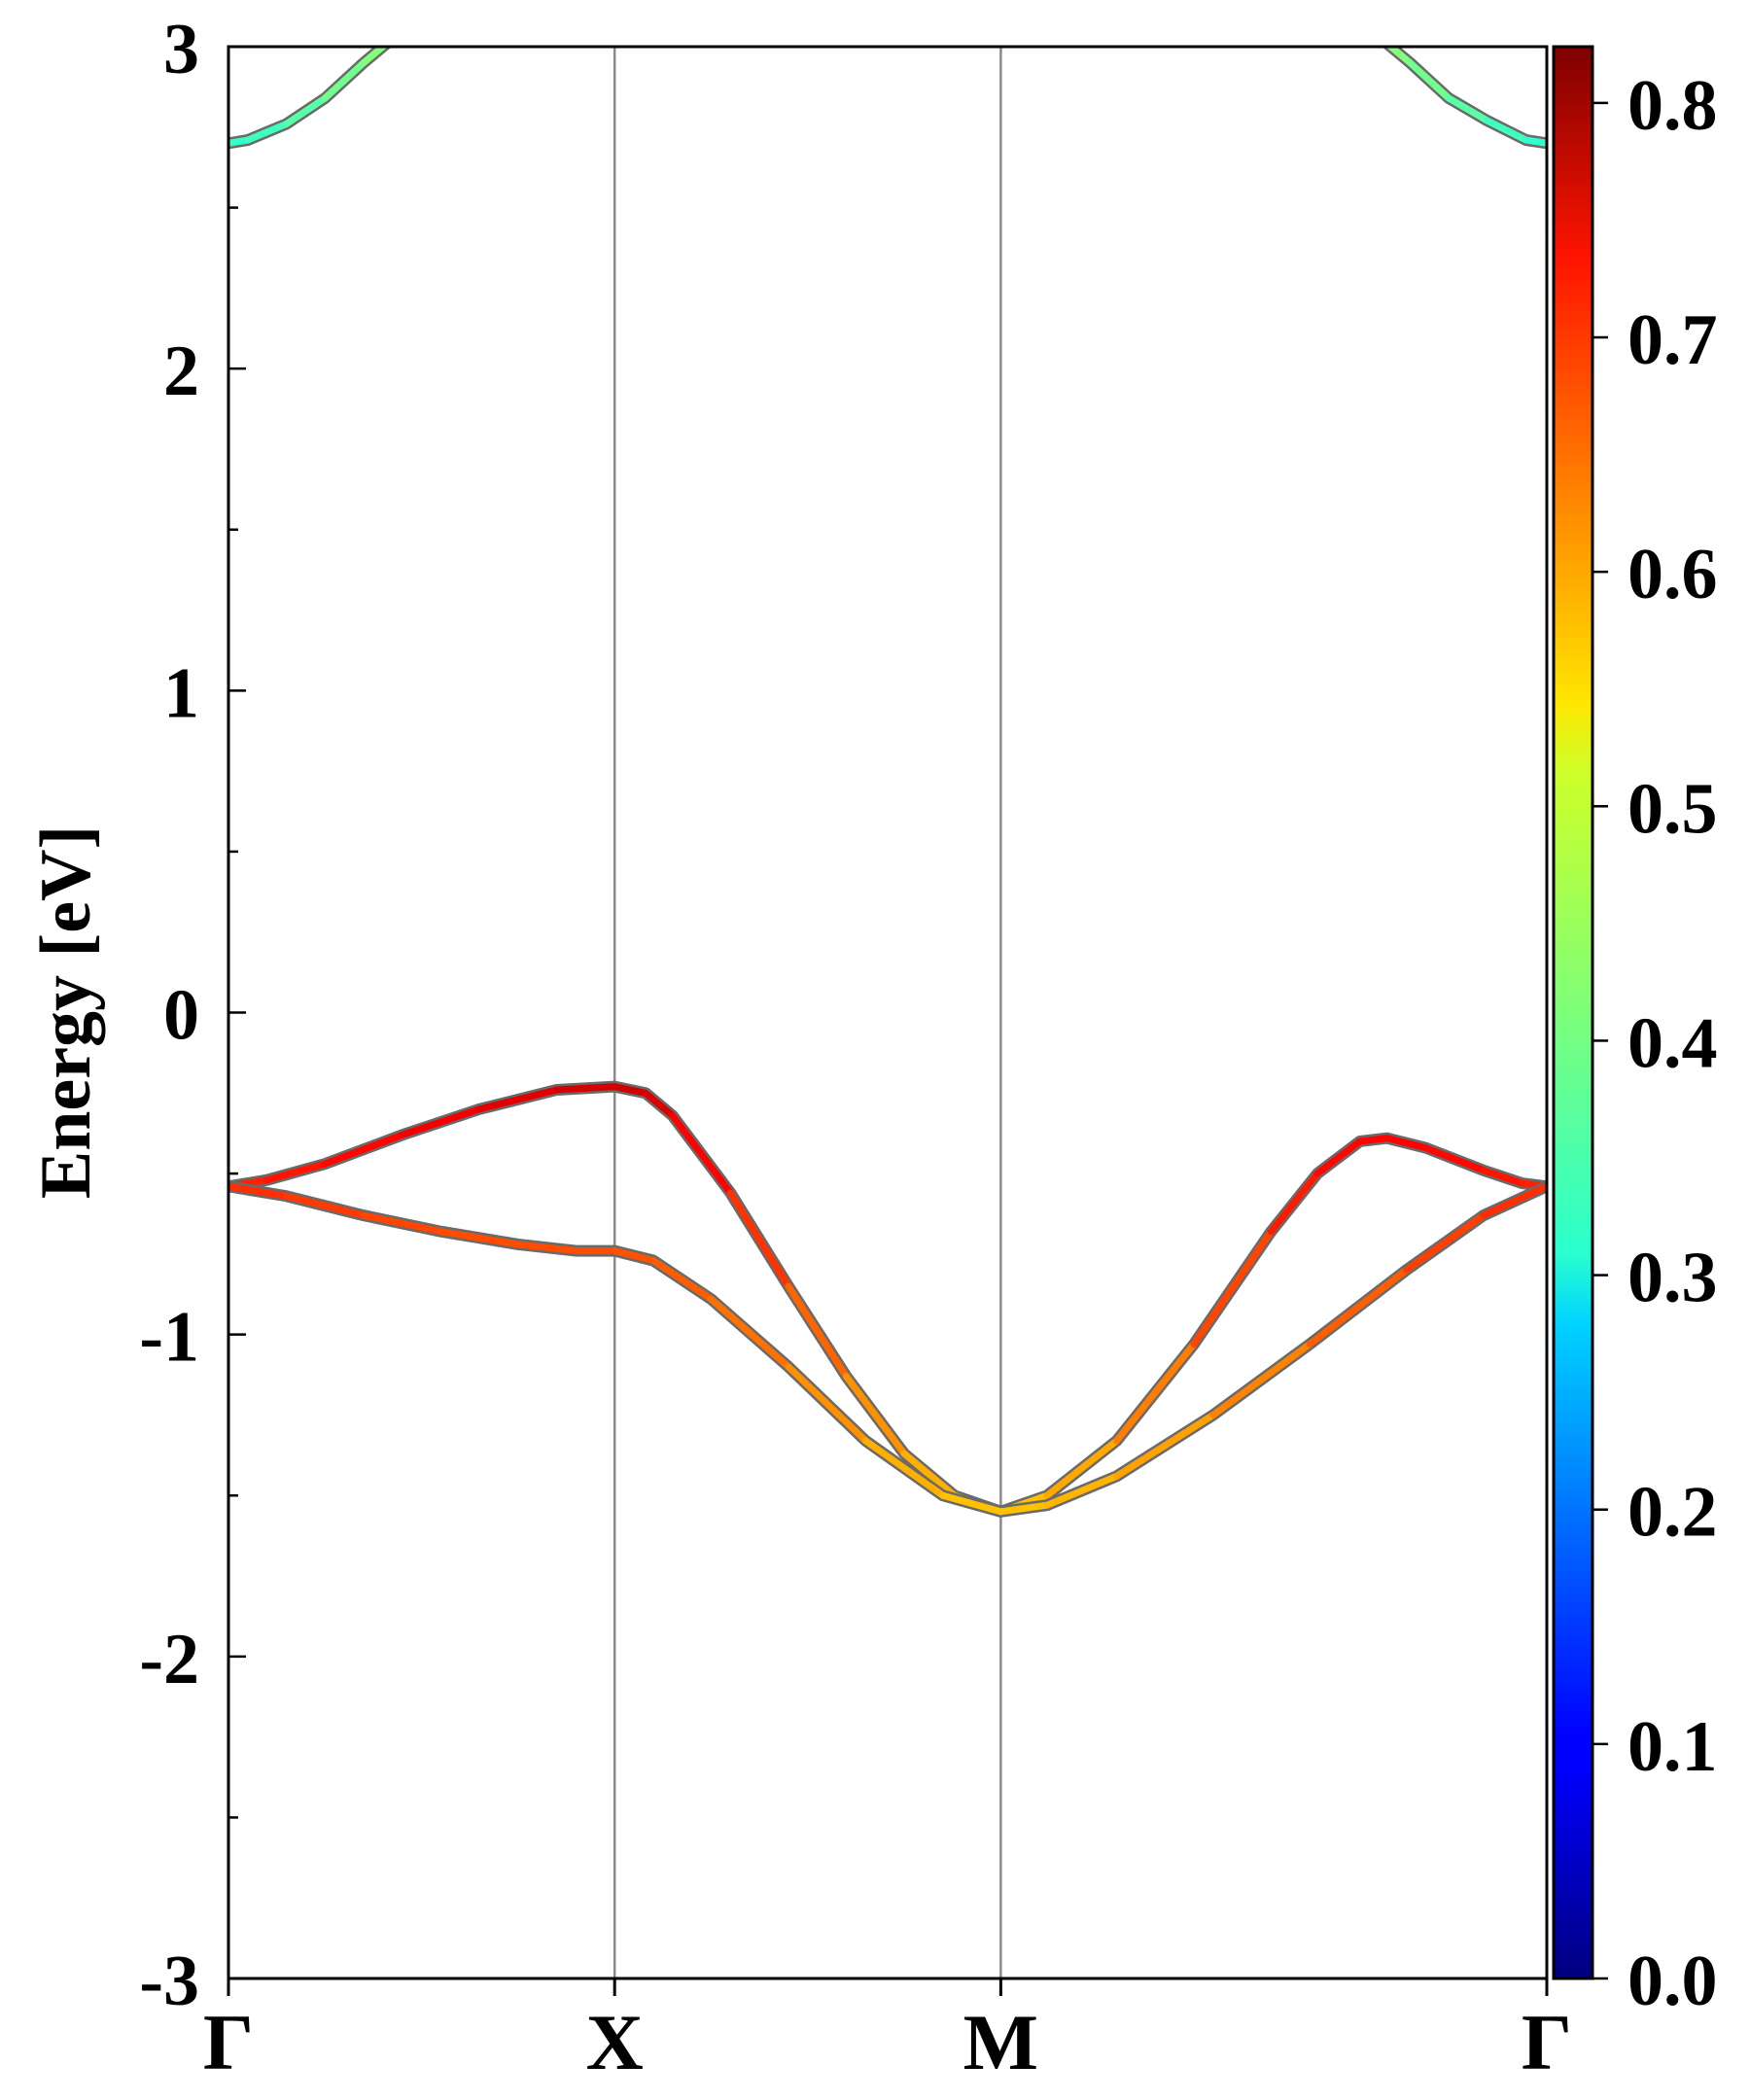  I want to click on y-tick-label: 0, so click(181, 1016).